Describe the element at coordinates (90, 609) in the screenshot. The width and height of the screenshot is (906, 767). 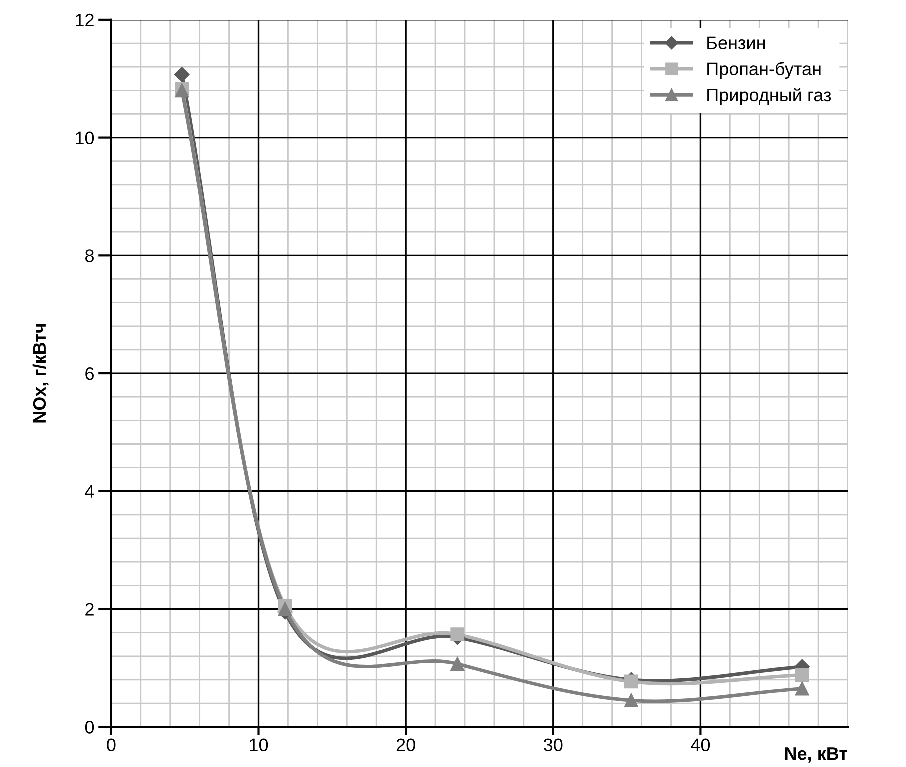
I see `y-tick-label: 2` at that location.